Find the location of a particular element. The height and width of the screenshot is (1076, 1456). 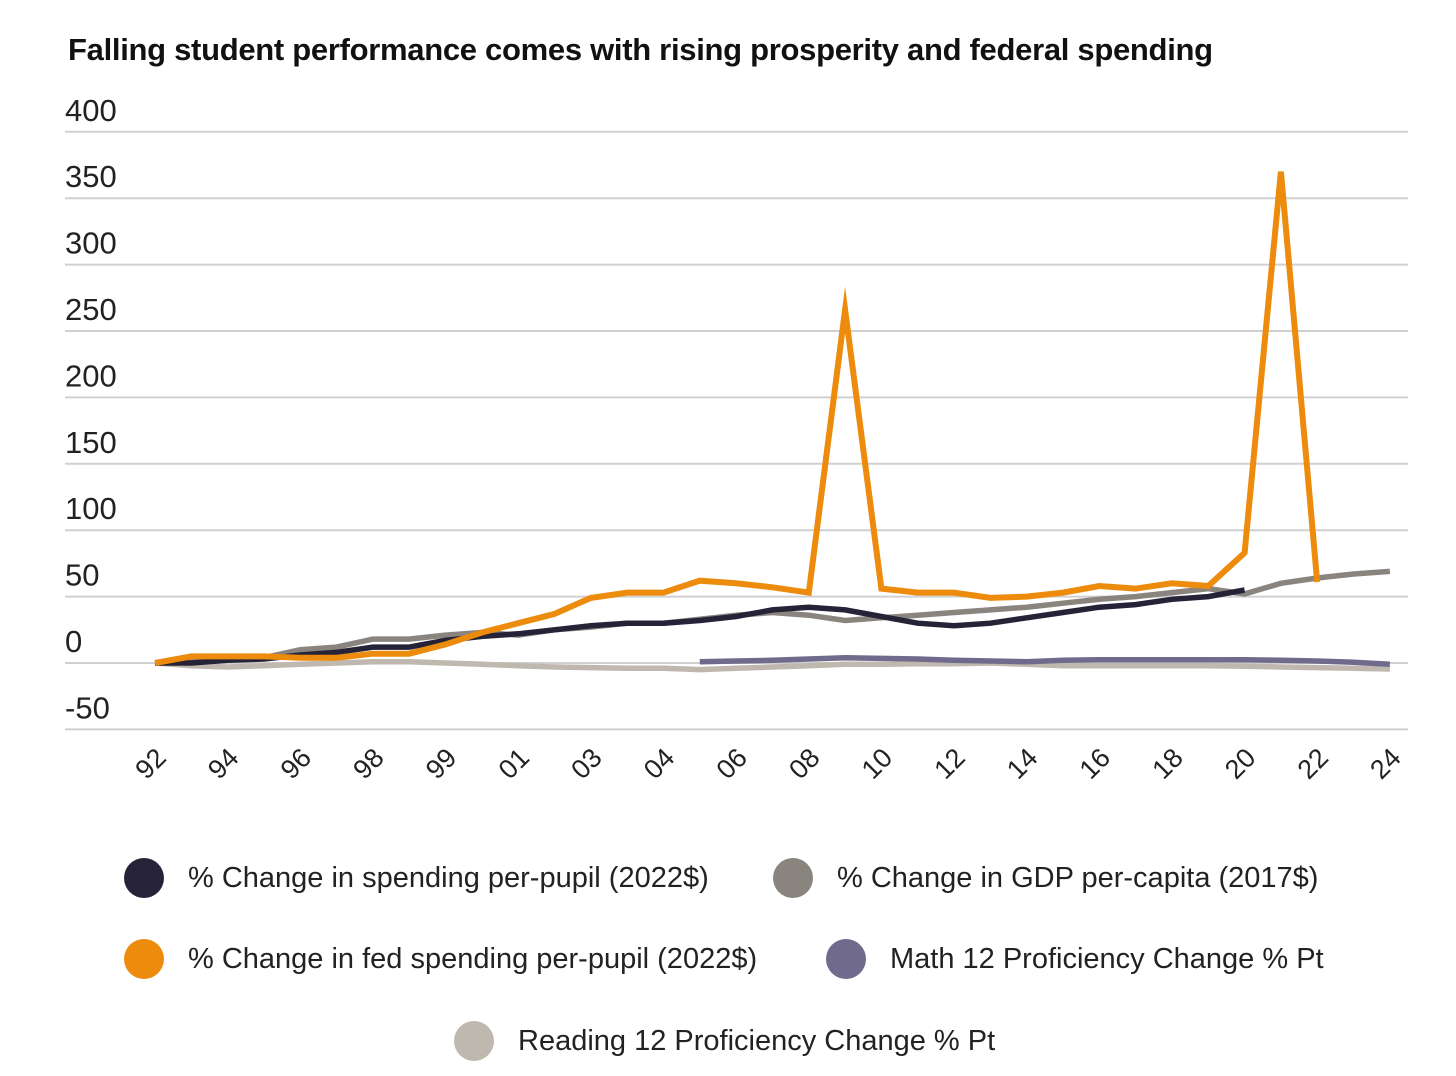

legend-marker-gdp is located at coordinates (793, 878).